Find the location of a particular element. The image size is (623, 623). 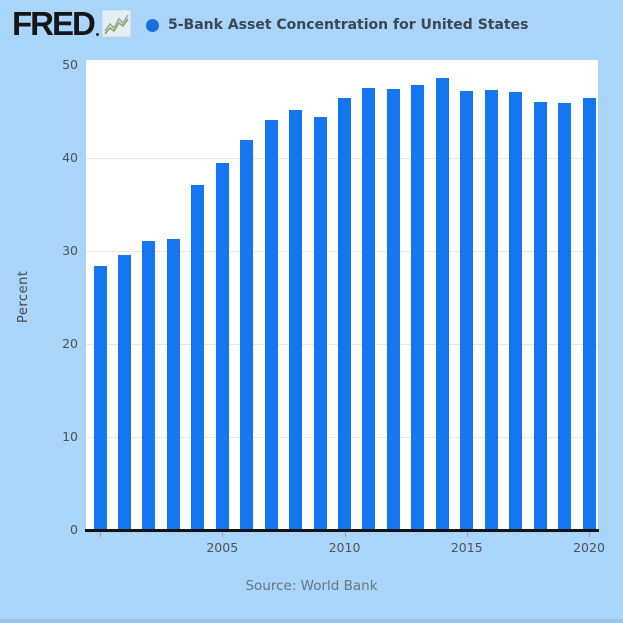

x-tick-label-2010: 2010 is located at coordinates (344, 547).